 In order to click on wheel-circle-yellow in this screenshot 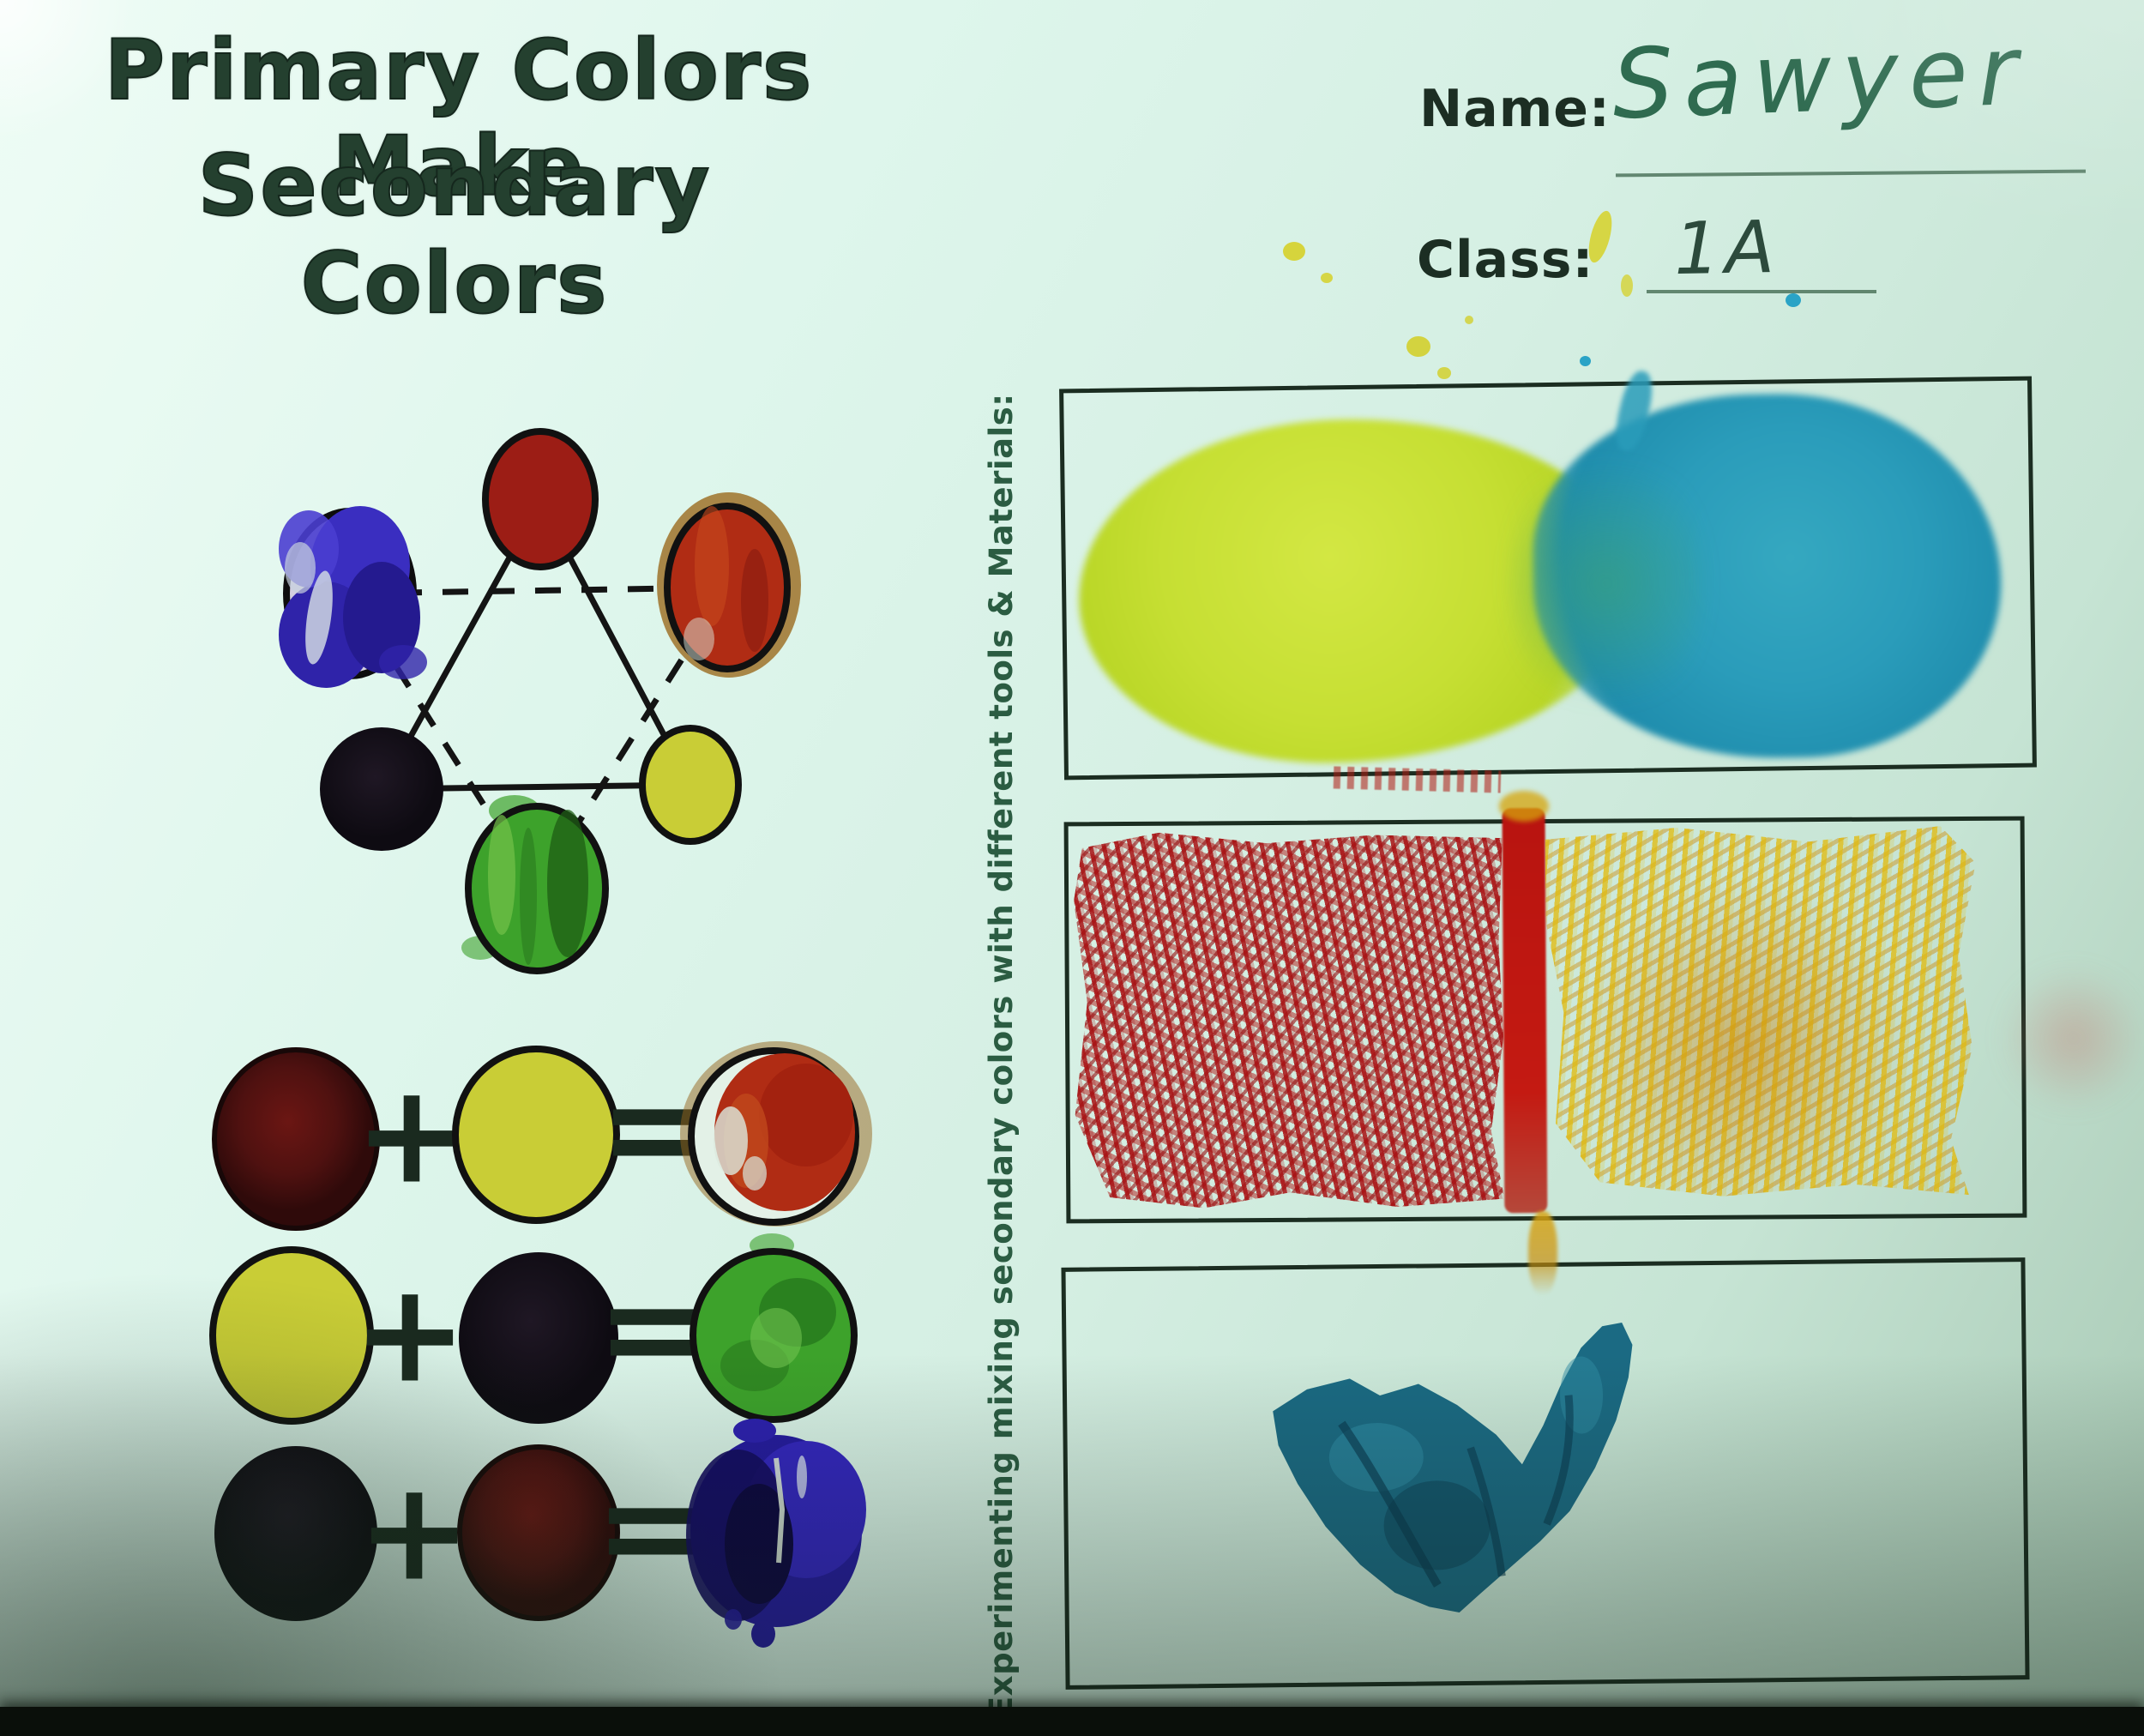, I will do `click(691, 785)`.